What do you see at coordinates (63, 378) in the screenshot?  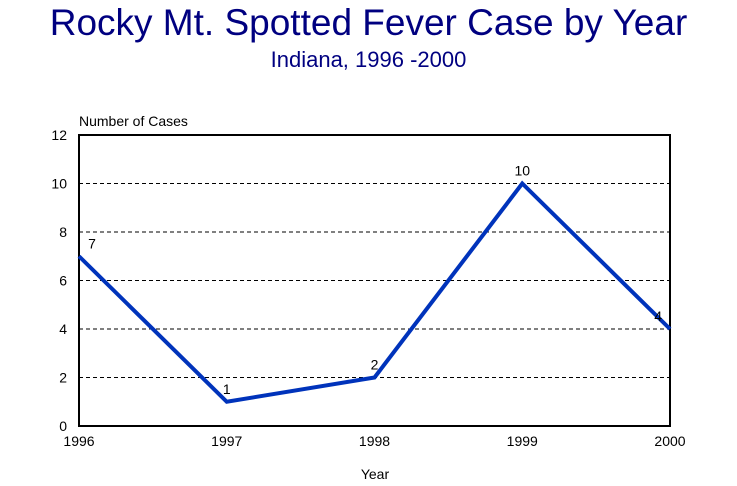 I see `y-tick-label: 2` at bounding box center [63, 378].